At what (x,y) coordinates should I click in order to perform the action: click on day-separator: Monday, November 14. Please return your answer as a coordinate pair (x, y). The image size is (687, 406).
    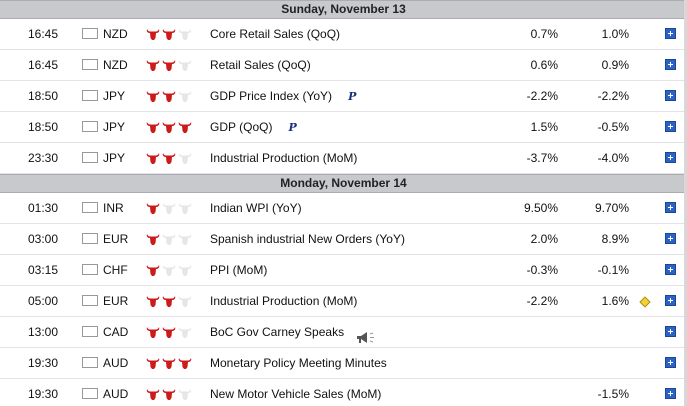
    Looking at the image, I should click on (343, 183).